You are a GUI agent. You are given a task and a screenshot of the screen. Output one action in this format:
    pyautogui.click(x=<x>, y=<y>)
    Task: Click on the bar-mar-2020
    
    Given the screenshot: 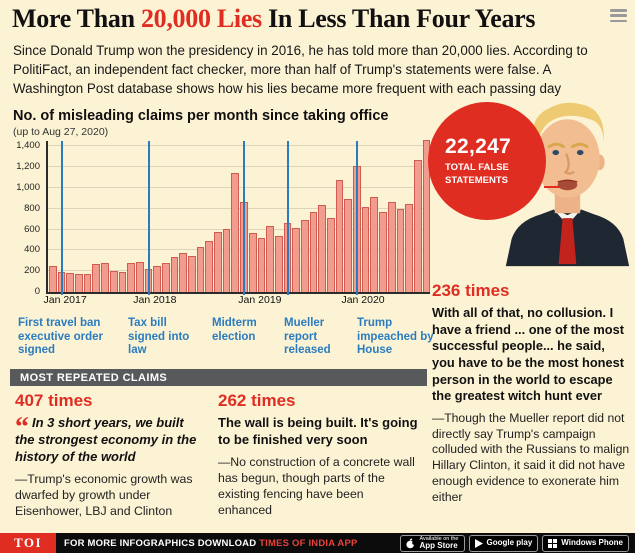 What is the action you would take?
    pyautogui.click(x=383, y=251)
    